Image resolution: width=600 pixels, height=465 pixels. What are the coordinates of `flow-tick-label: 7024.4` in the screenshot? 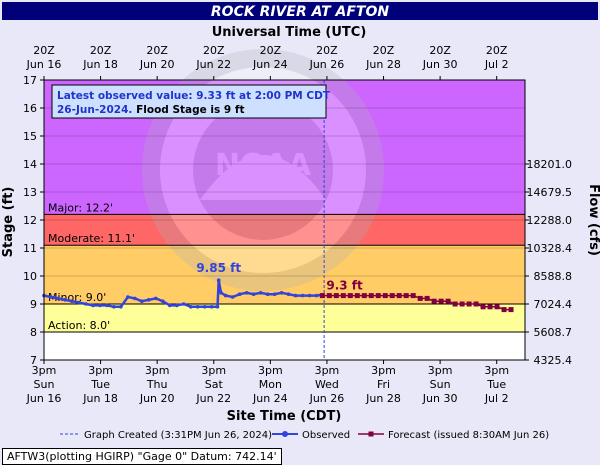 It's located at (553, 304).